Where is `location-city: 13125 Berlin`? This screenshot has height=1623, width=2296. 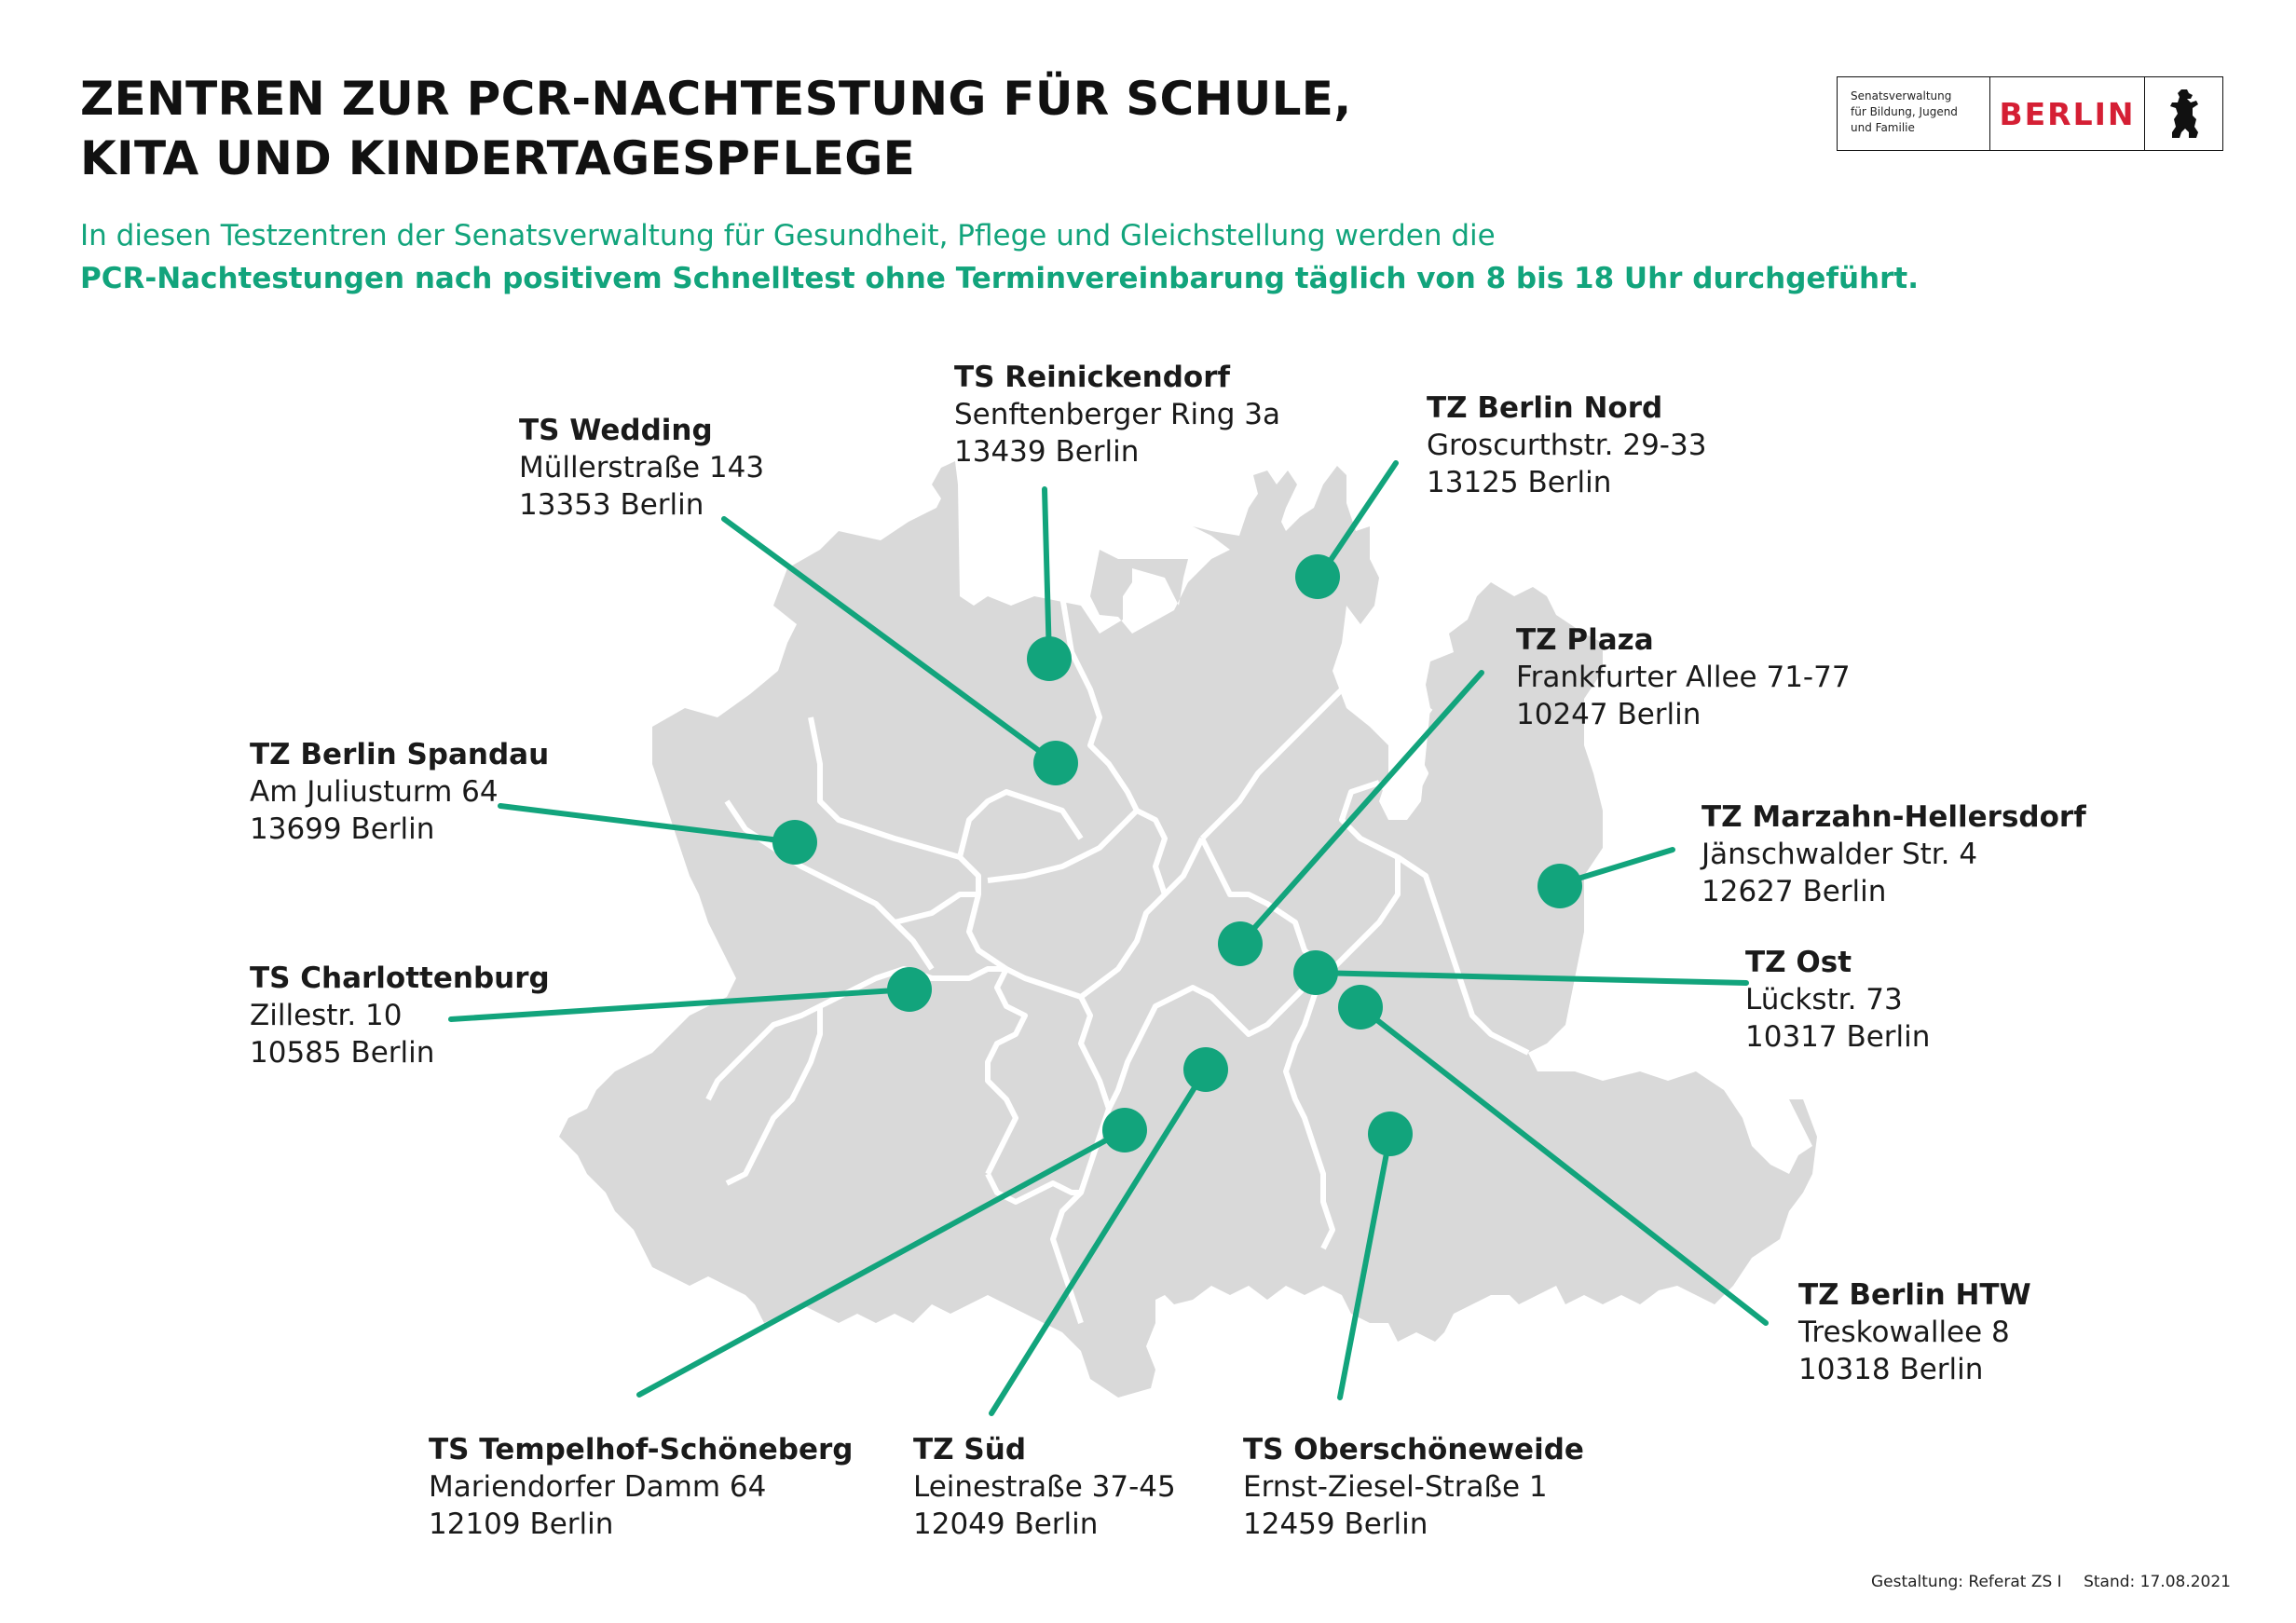
location-city: 13125 Berlin is located at coordinates (1519, 482).